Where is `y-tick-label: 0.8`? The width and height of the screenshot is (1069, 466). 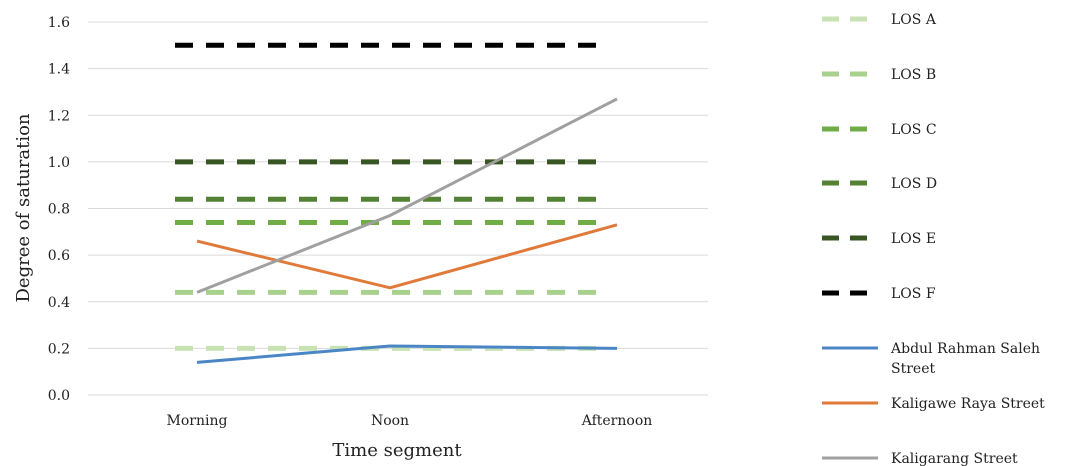 y-tick-label: 0.8 is located at coordinates (59, 210).